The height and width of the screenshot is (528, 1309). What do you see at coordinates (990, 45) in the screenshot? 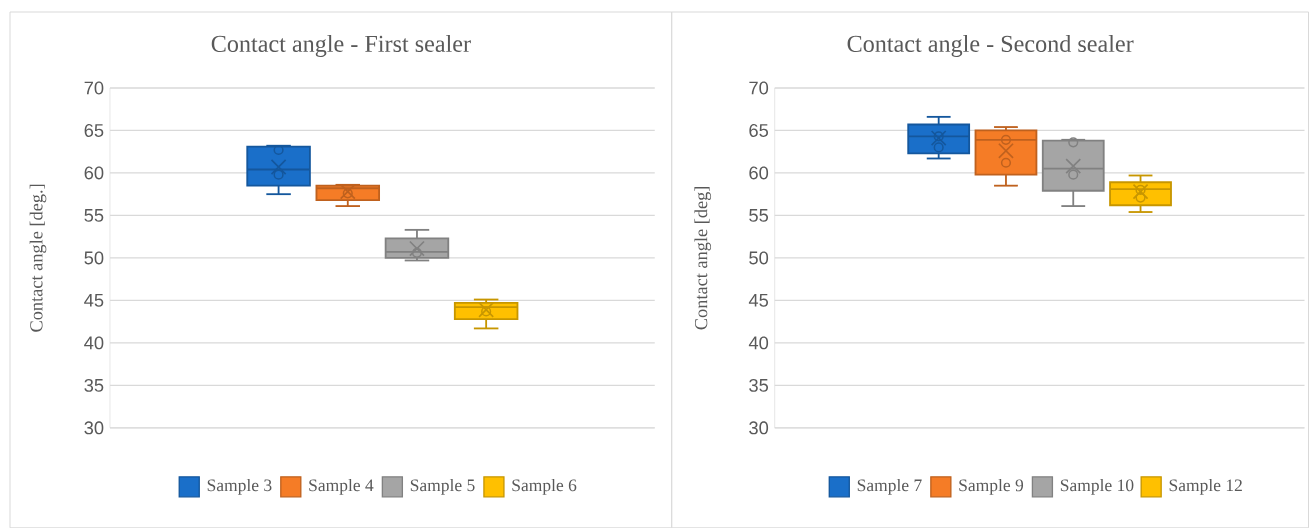
I see `chart-title: Contact angle - Second sealer` at bounding box center [990, 45].